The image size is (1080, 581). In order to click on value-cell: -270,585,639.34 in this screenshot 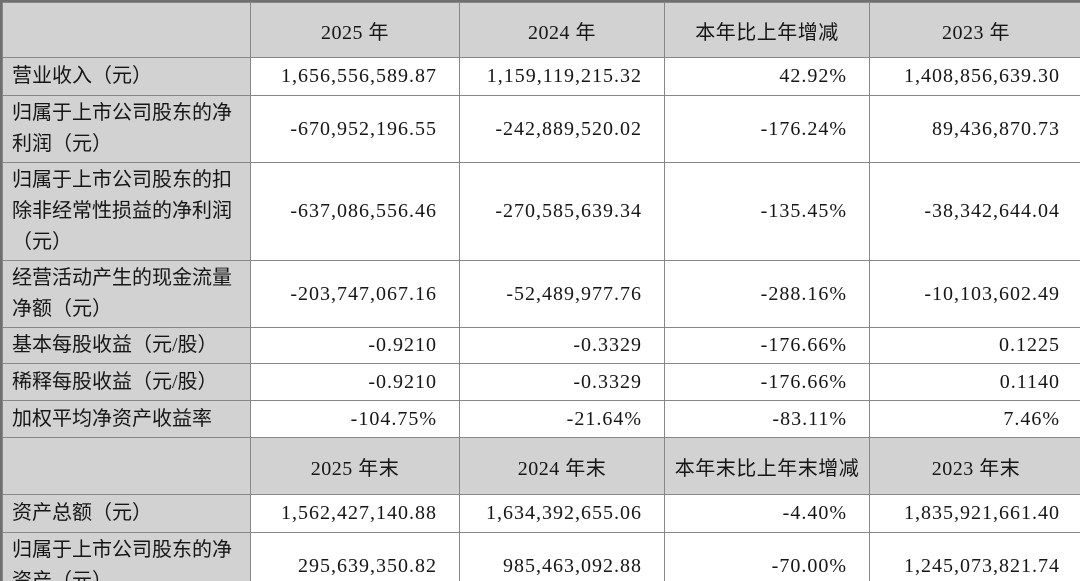, I will do `click(562, 211)`.